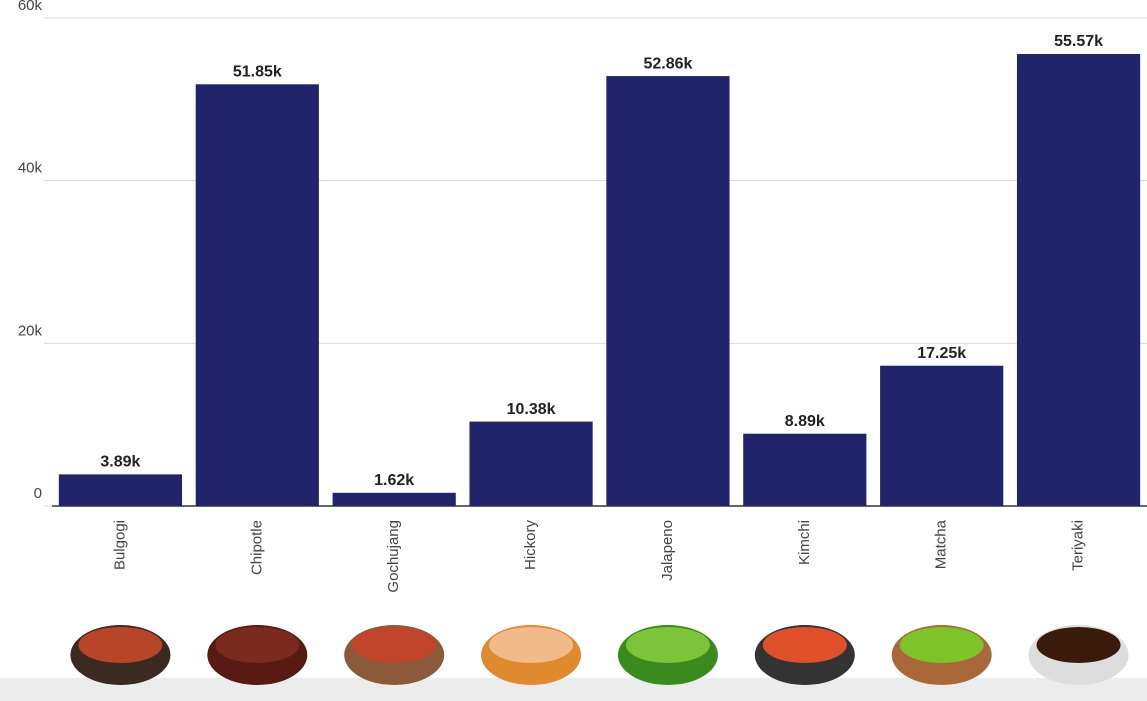  I want to click on y-tick-label: 60k, so click(30, 7).